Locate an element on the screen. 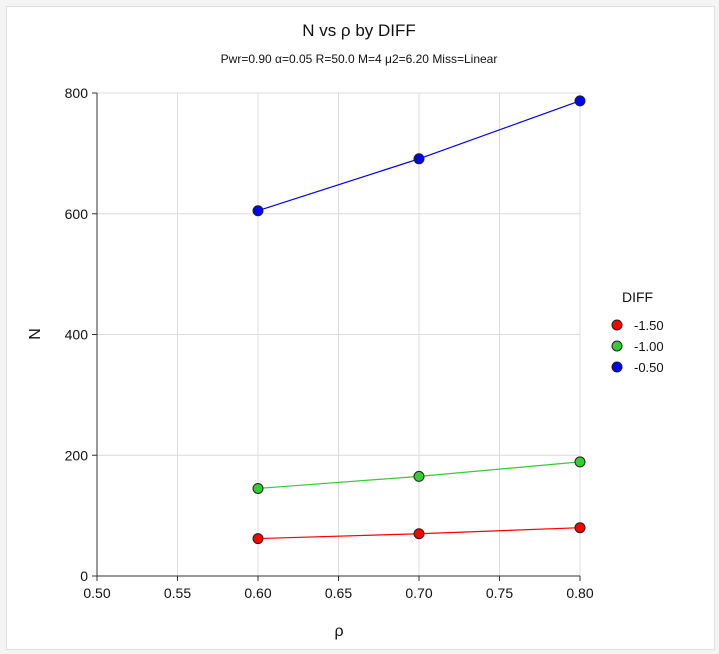 The width and height of the screenshot is (719, 654). y-tick-labels: 0 200 400 600 800 is located at coordinates (77, 334).